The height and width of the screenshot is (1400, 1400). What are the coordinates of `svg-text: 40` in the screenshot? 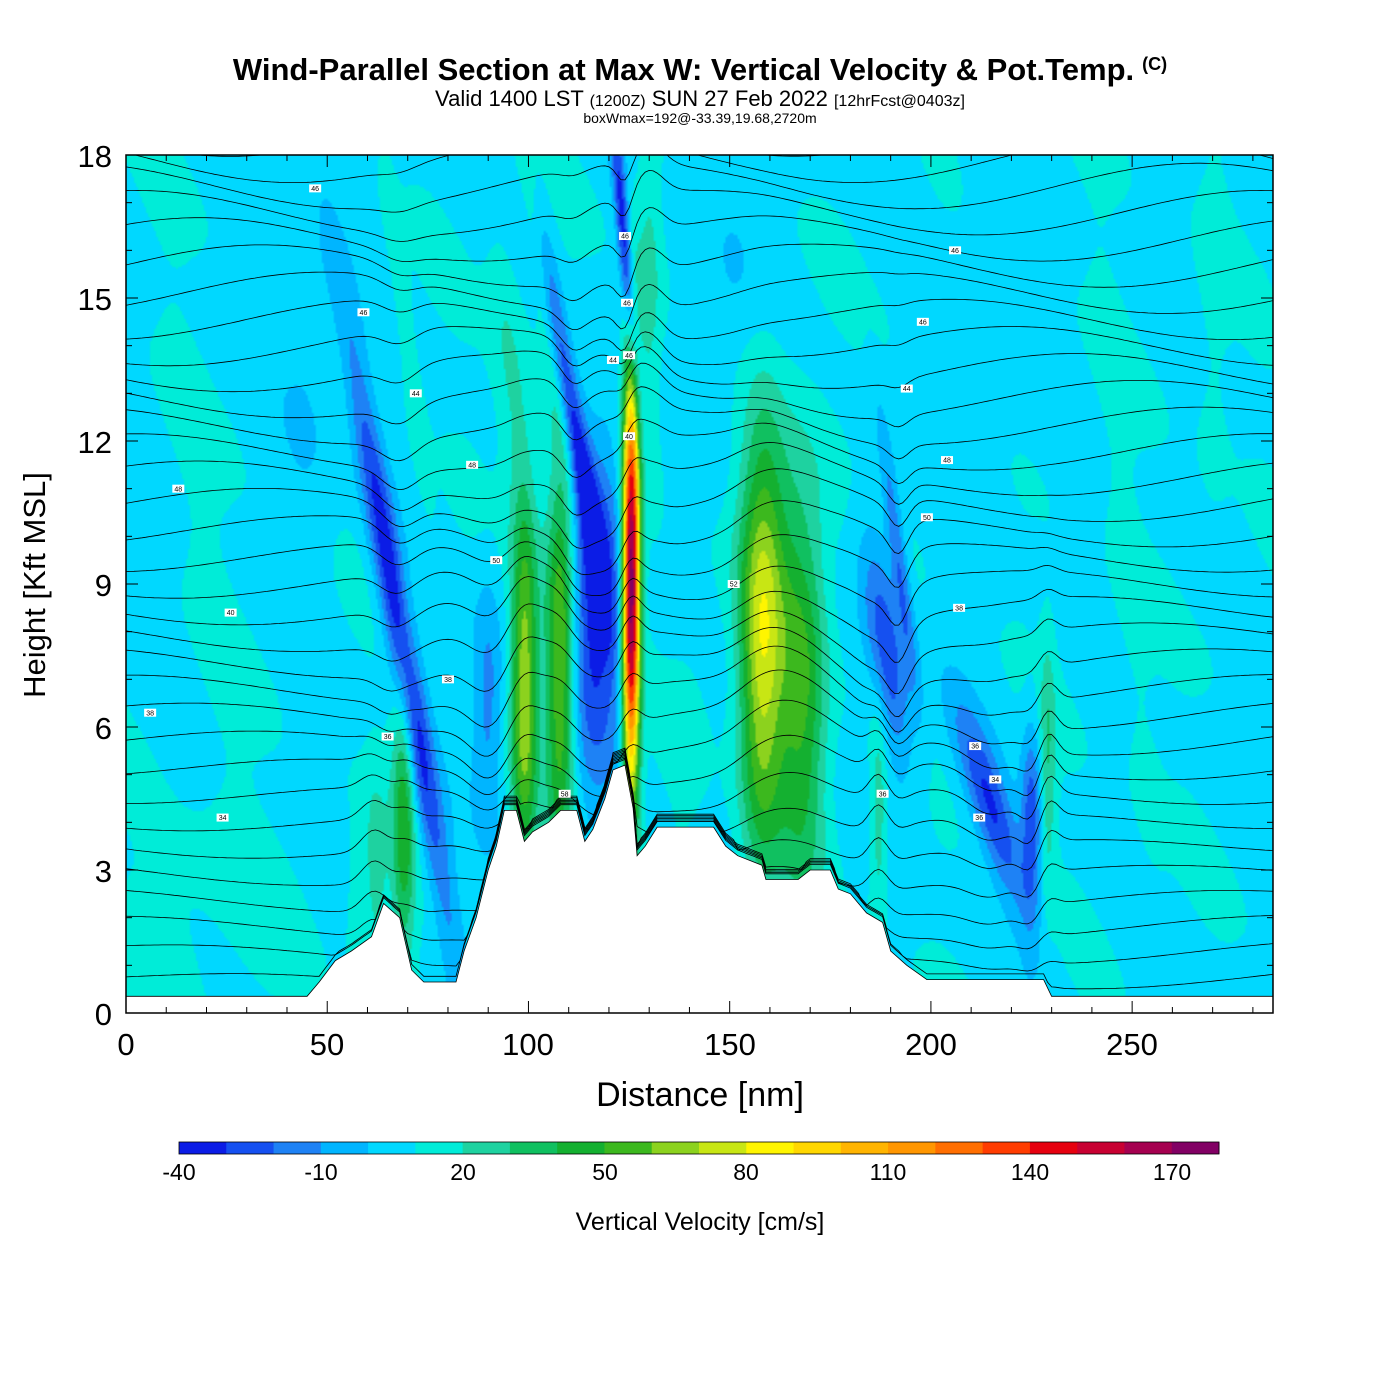 It's located at (629, 437).